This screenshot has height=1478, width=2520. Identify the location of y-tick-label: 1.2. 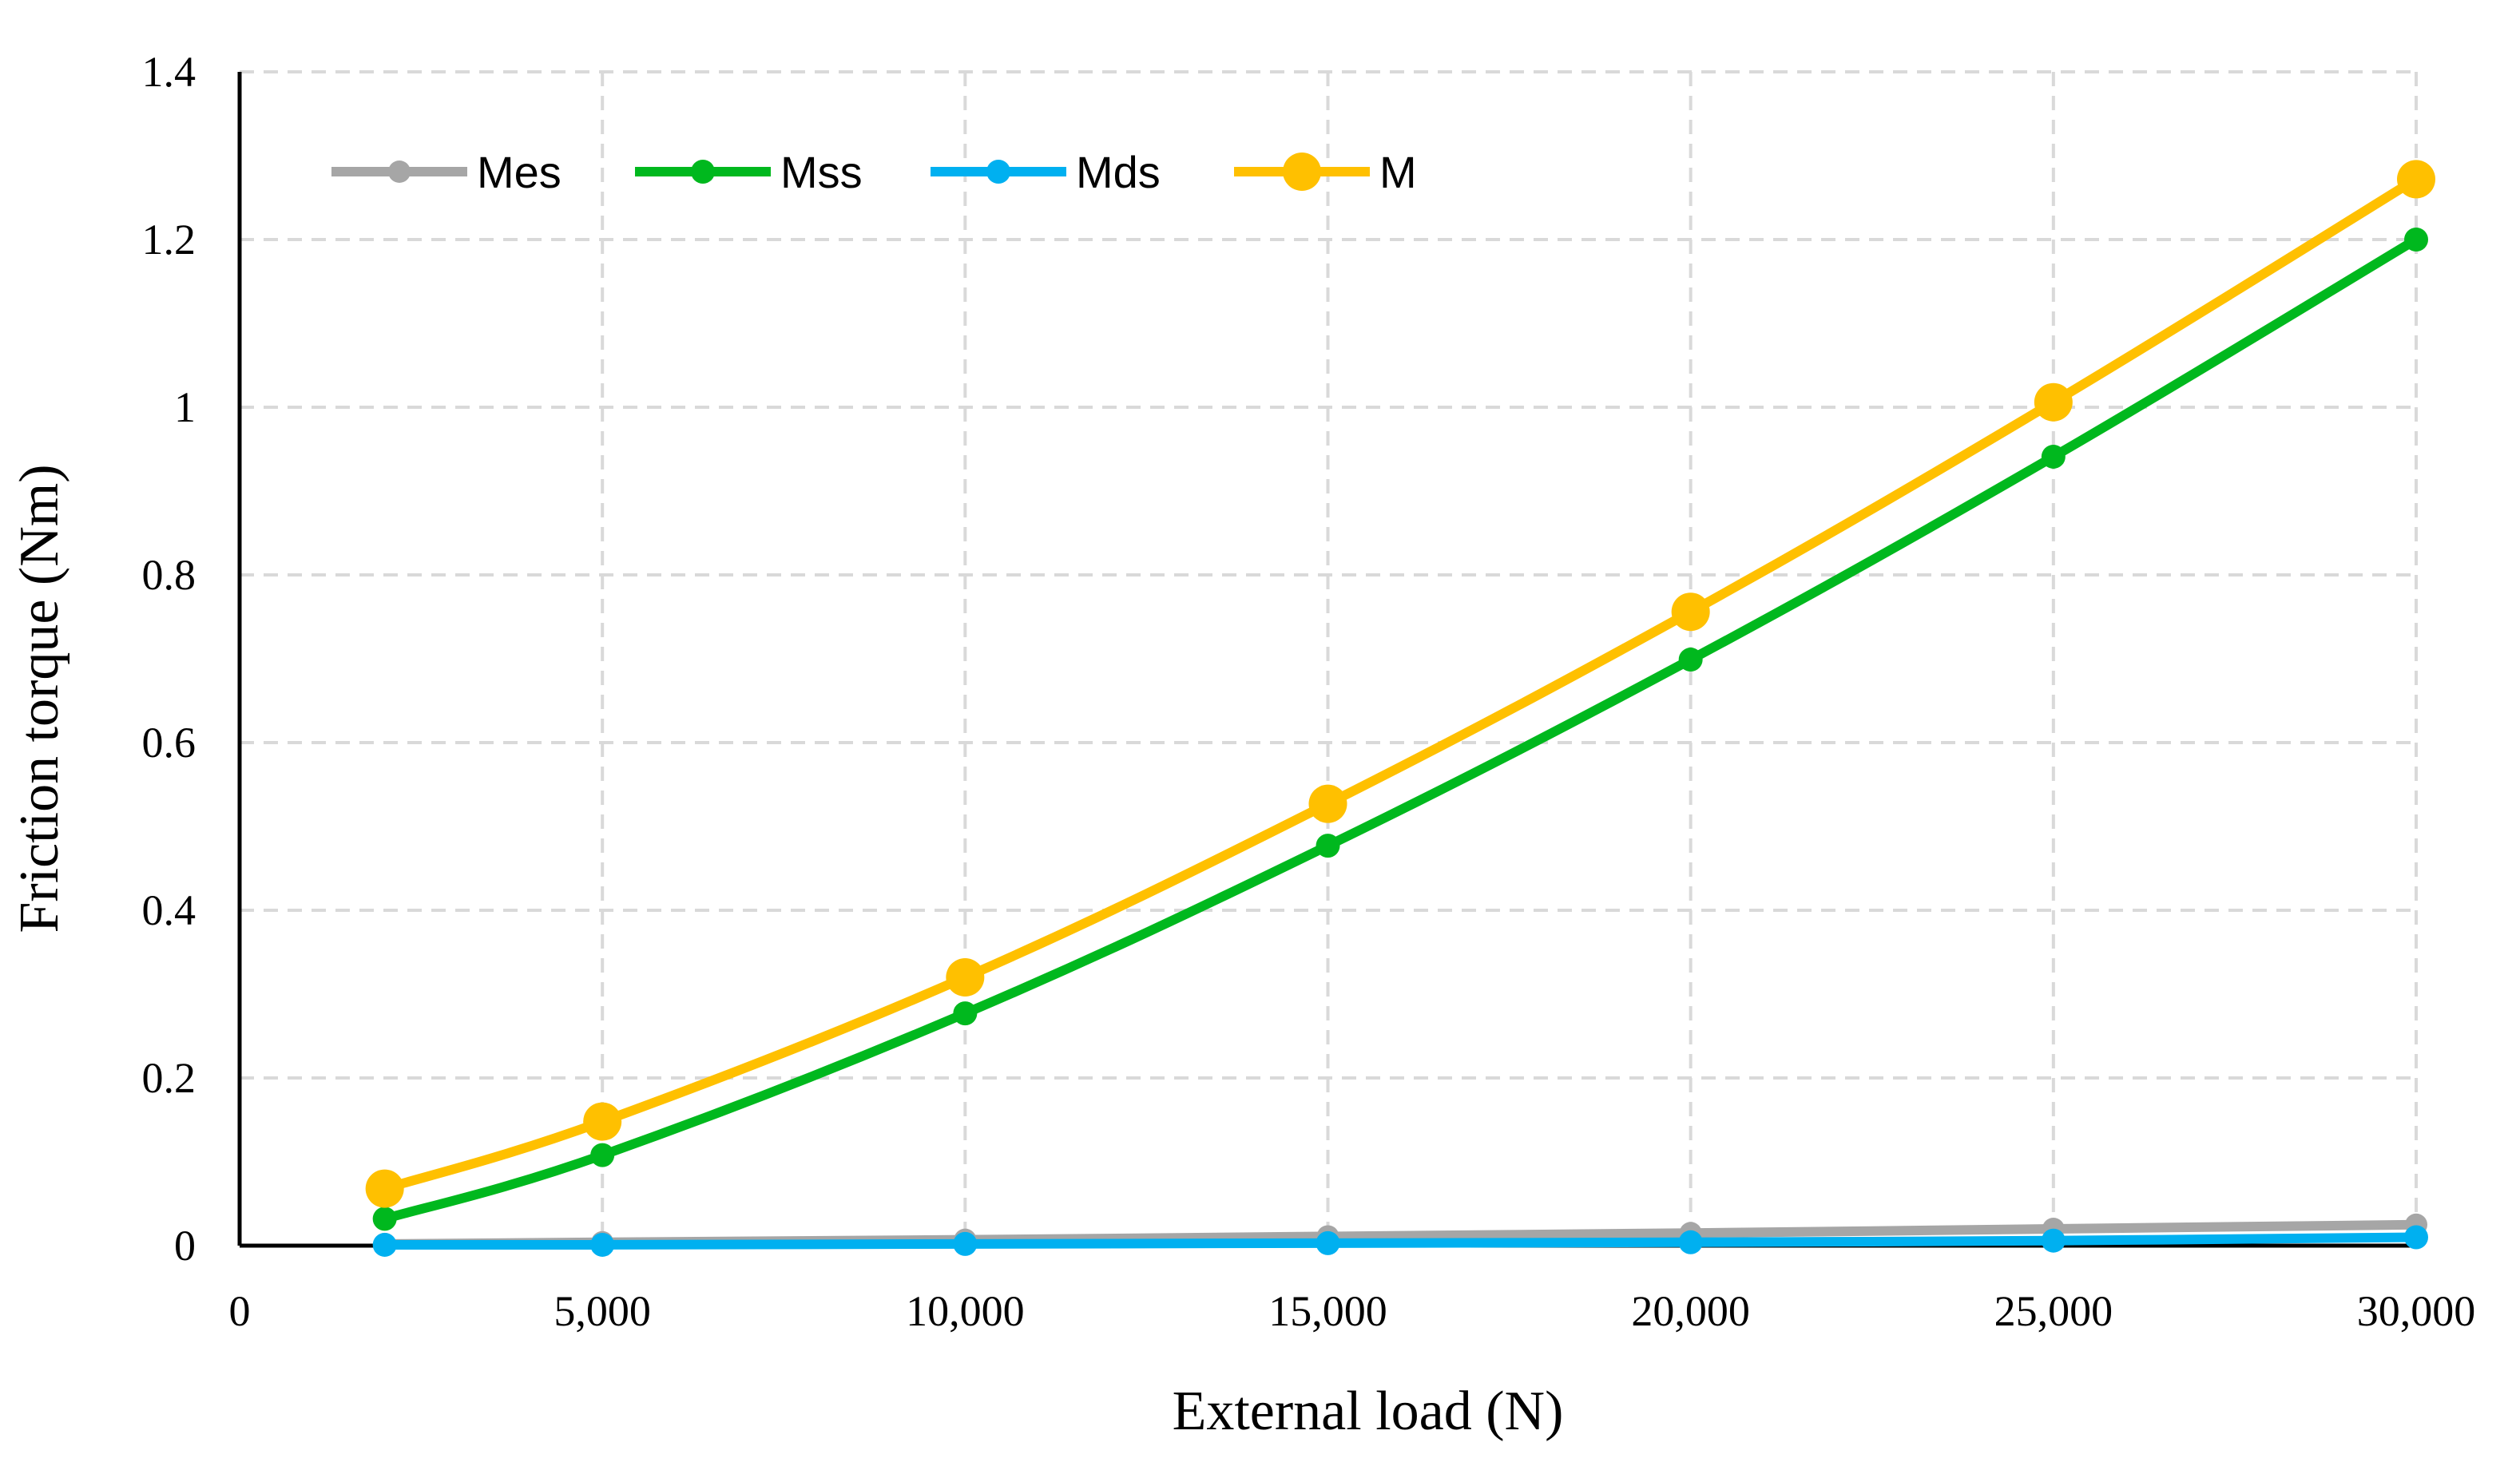
(169, 240).